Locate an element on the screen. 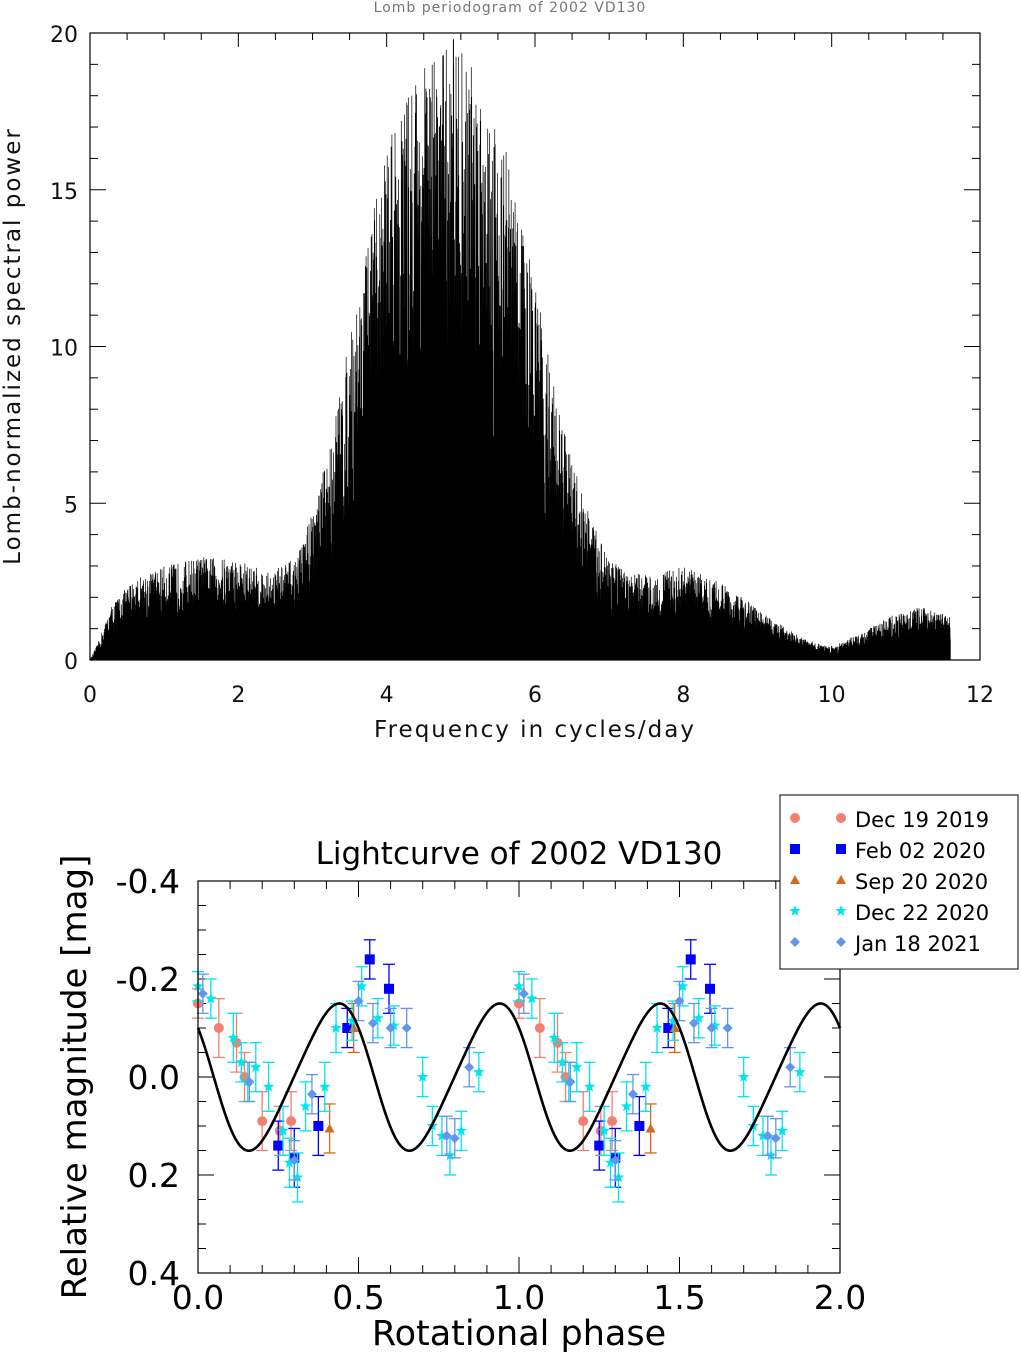 The image size is (1021, 1355). legend-label: Jan 18 2021 is located at coordinates (917, 944).